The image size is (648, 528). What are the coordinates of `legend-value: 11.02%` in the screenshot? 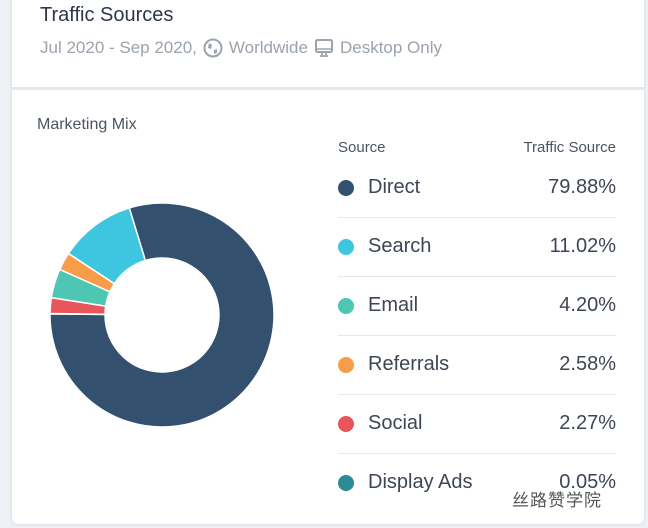 It's located at (582, 246).